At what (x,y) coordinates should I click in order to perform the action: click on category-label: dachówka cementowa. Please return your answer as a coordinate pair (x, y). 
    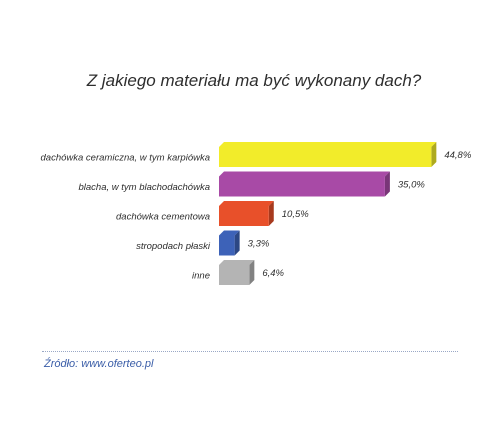
    Looking at the image, I should click on (163, 217).